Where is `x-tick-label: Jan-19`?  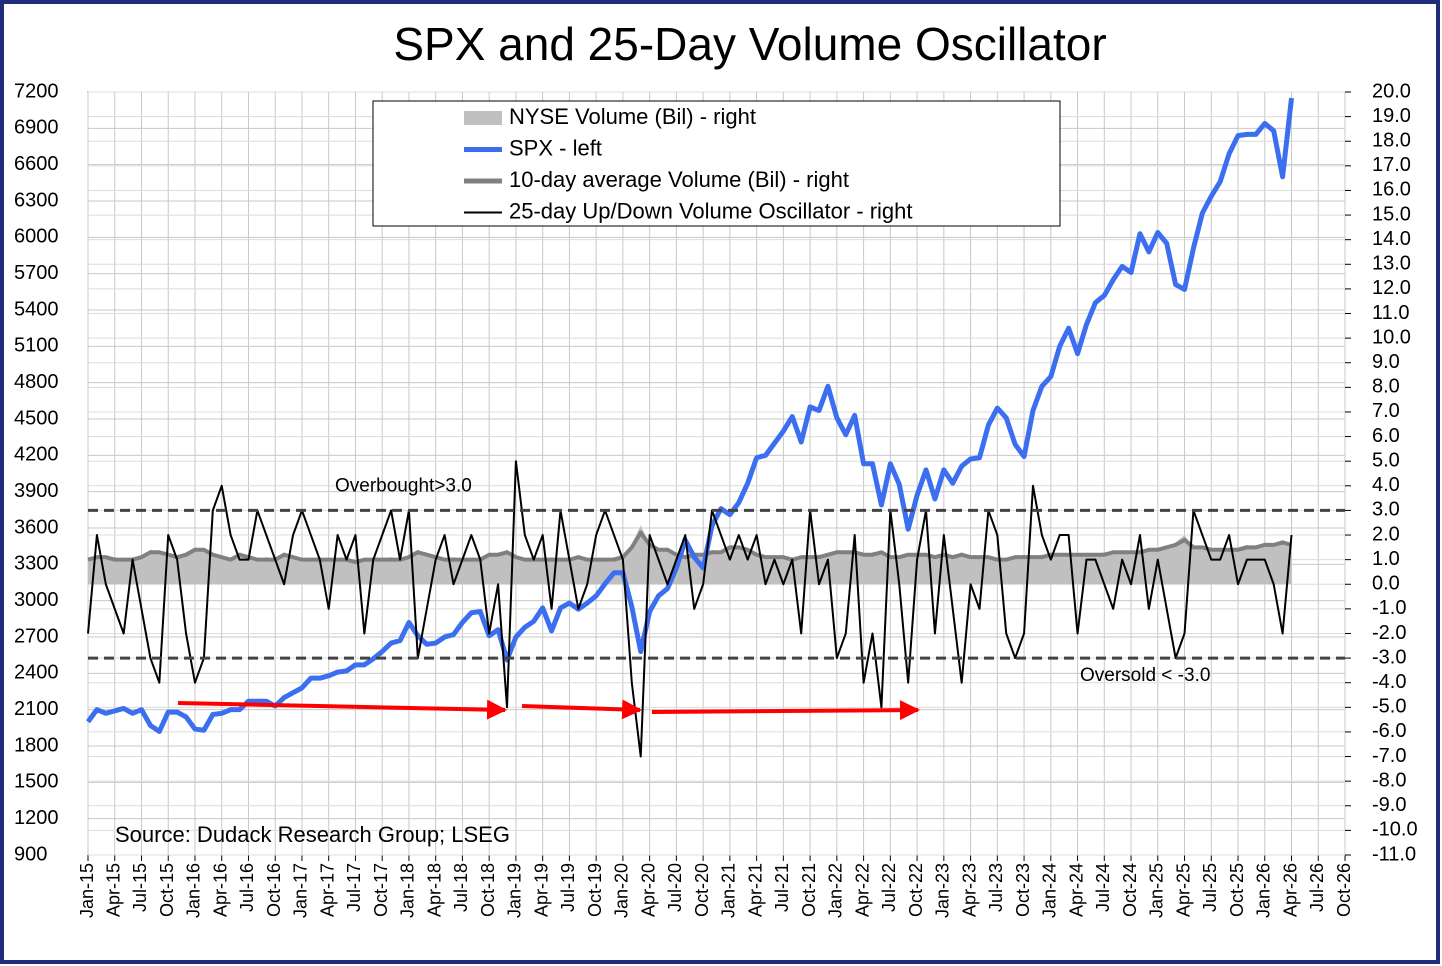 x-tick-label: Jan-19 is located at coordinates (515, 890).